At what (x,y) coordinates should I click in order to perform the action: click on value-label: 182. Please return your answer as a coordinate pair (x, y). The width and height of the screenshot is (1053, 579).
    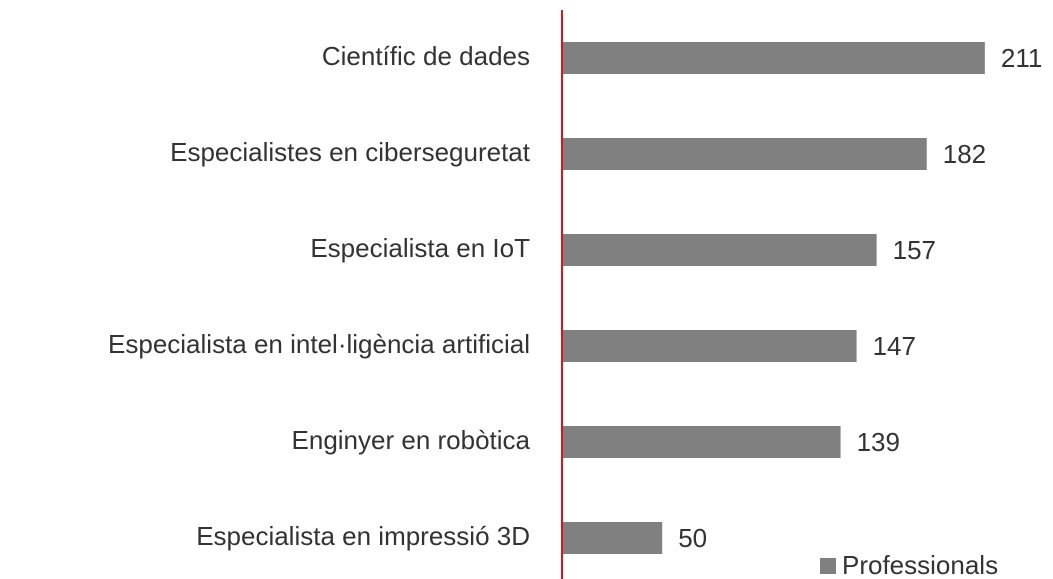
    Looking at the image, I should click on (964, 154).